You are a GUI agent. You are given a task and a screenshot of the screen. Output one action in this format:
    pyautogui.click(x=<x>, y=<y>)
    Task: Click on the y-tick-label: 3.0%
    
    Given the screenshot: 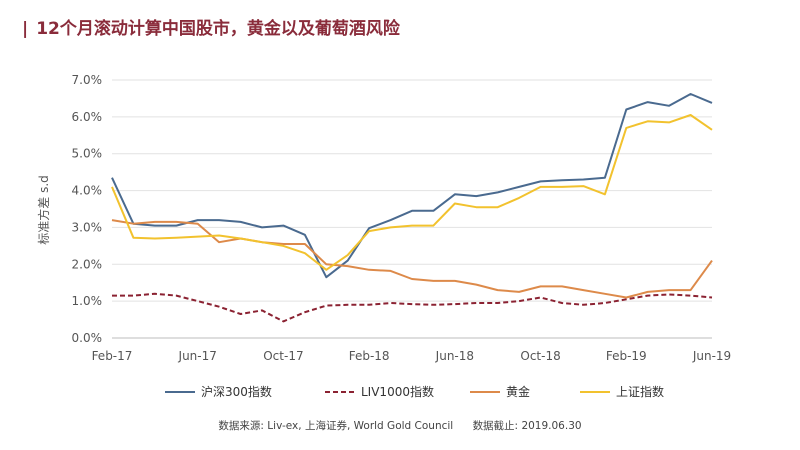 What is the action you would take?
    pyautogui.click(x=87, y=227)
    